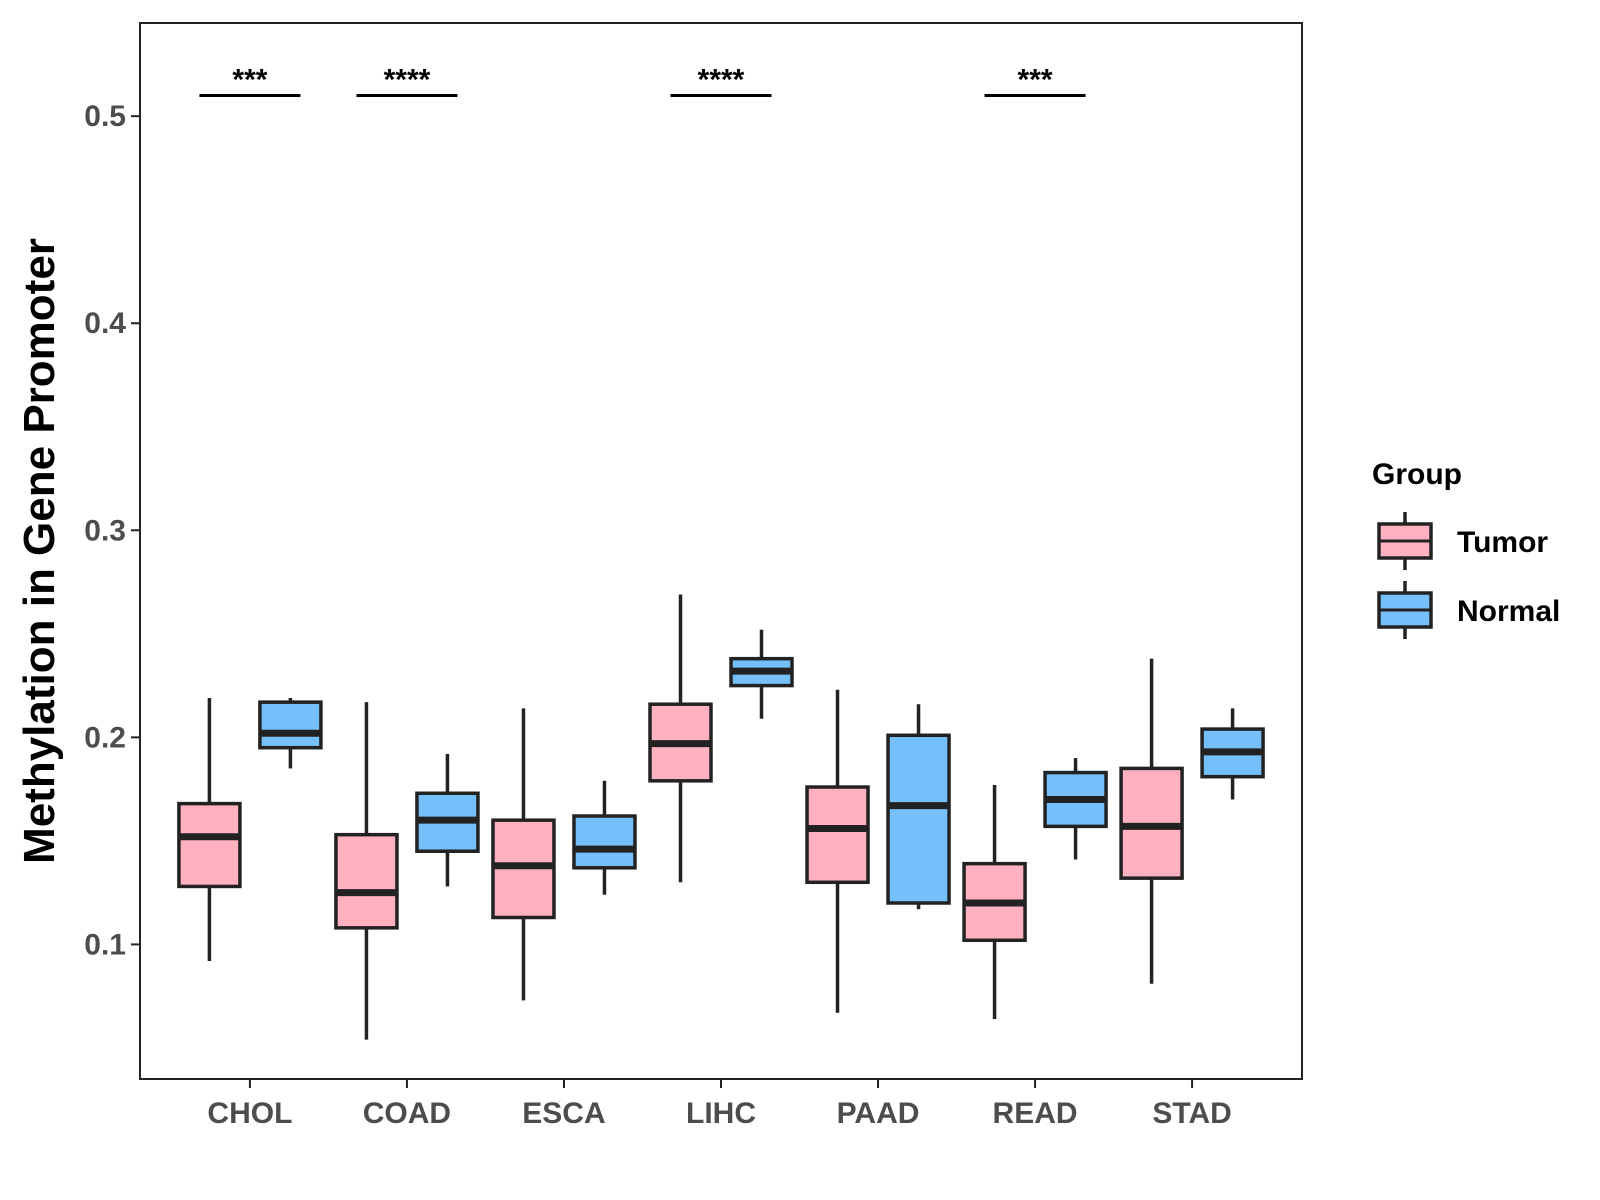 The height and width of the screenshot is (1200, 1600). Describe the element at coordinates (642, 80) in the screenshot. I see `significance-layer: *** **** **** ***` at that location.